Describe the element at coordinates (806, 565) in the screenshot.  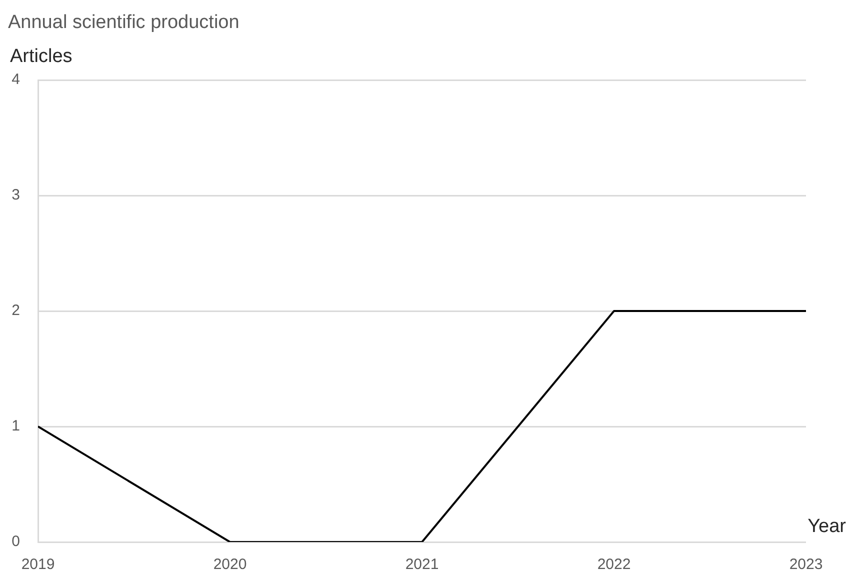
I see `x-tick-label: 2023` at that location.